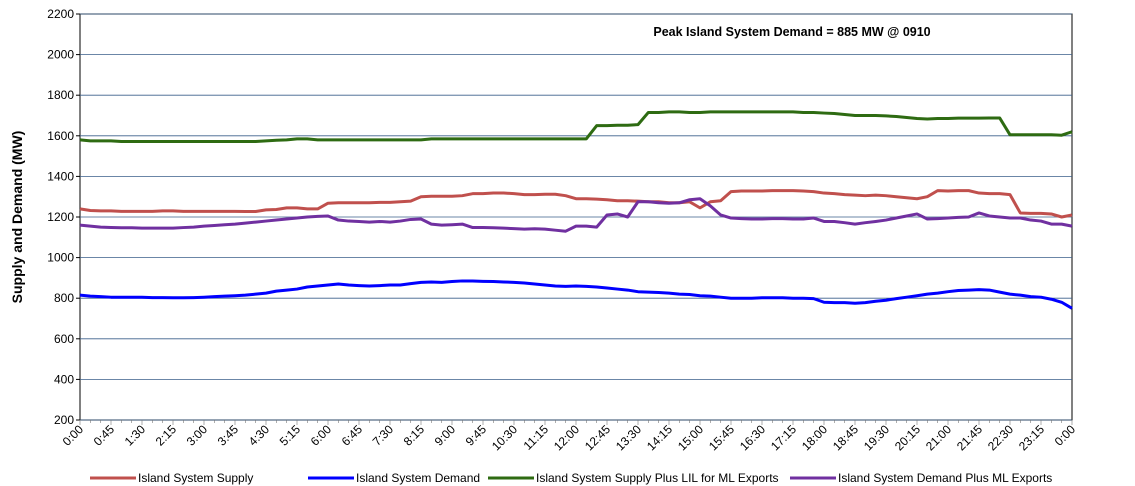  What do you see at coordinates (60, 217) in the screenshot?
I see `y-tick-label: 1200` at bounding box center [60, 217].